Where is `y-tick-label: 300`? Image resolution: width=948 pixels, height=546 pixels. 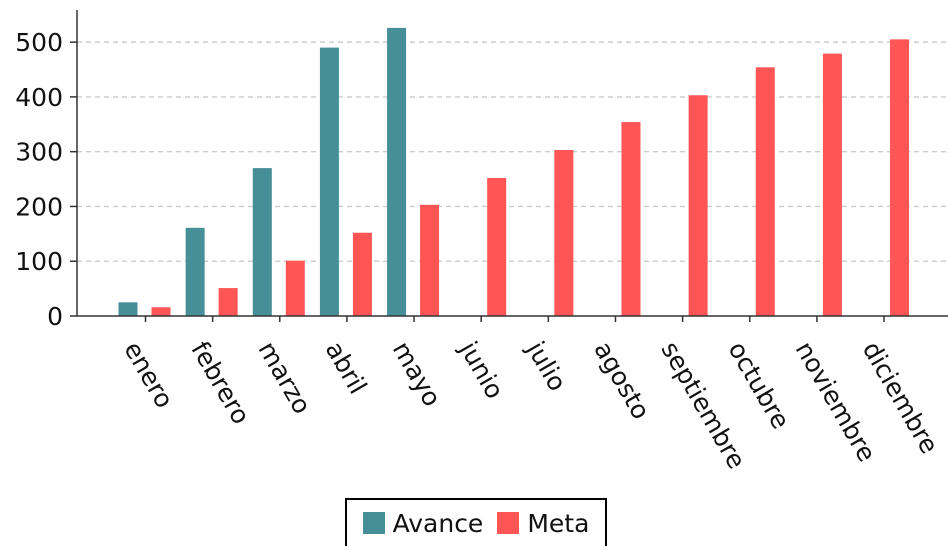 y-tick-label: 300 is located at coordinates (39, 152).